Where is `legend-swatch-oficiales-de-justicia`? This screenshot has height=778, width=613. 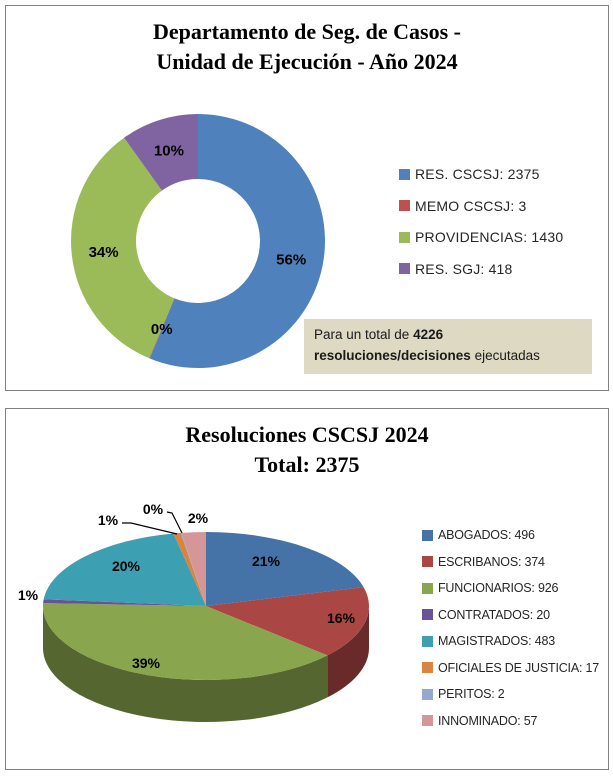
legend-swatch-oficiales-de-justicia is located at coordinates (427, 667).